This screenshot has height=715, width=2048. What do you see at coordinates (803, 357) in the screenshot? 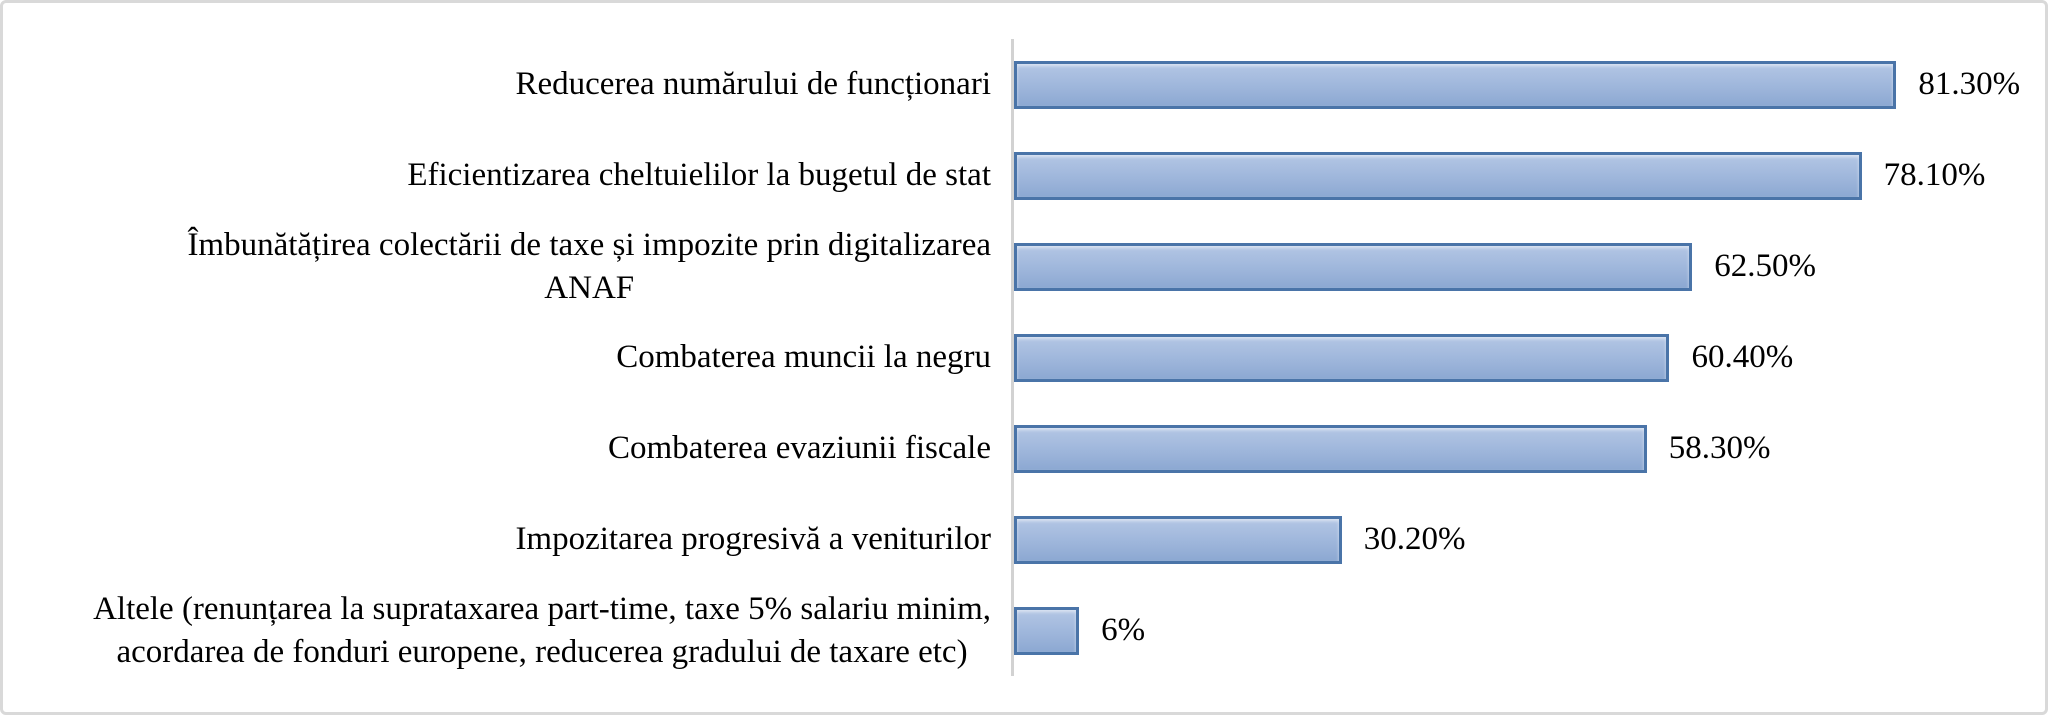
I see `category-label: Combaterea muncii la negru` at bounding box center [803, 357].